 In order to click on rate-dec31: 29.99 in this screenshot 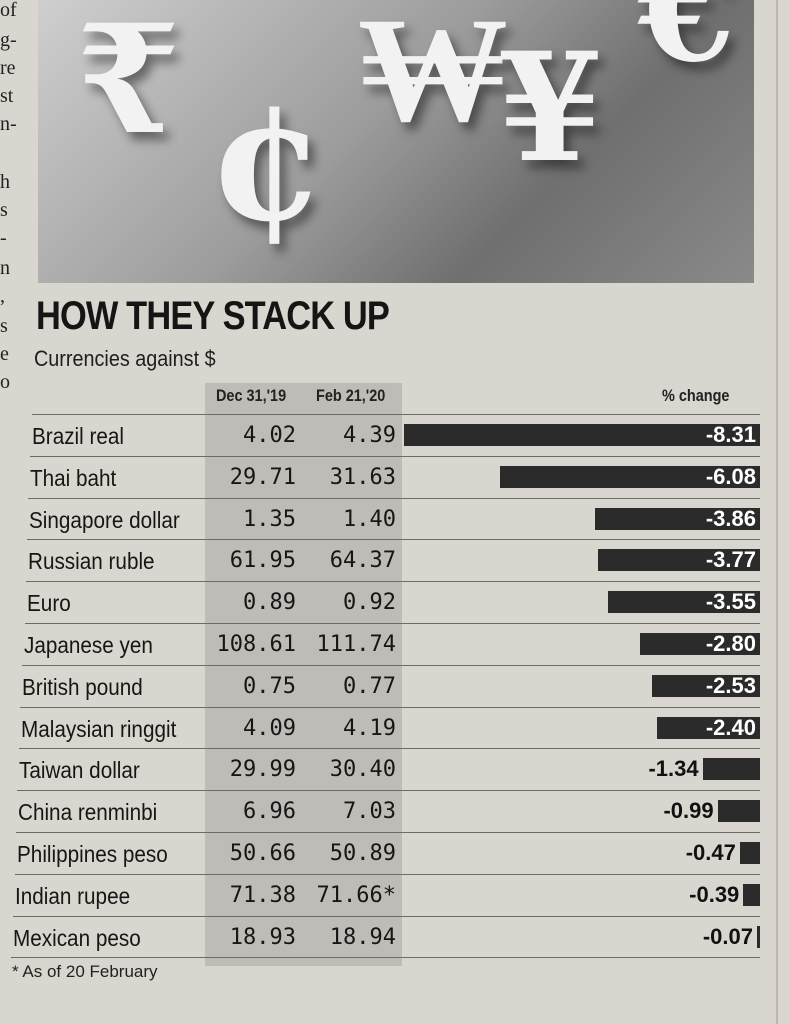, I will do `click(262, 770)`.